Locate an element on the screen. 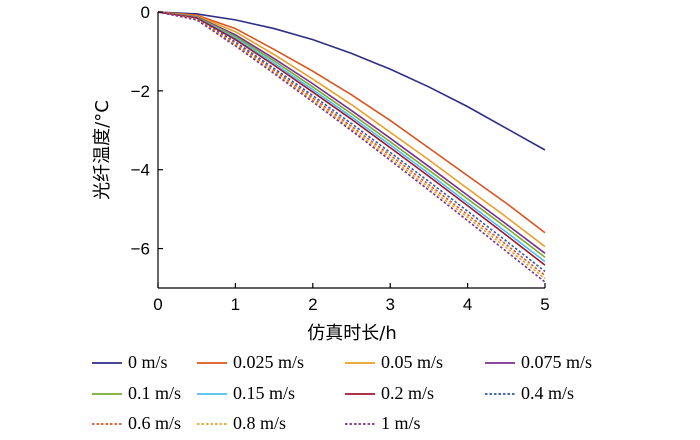 The image size is (700, 440). legend-label-3: 0.075 m/s is located at coordinates (556, 362).